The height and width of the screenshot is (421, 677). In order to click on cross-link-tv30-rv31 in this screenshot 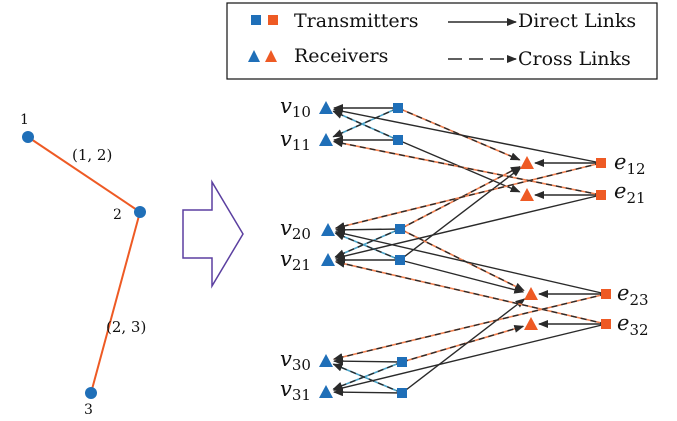, I will do `click(367, 375)`.